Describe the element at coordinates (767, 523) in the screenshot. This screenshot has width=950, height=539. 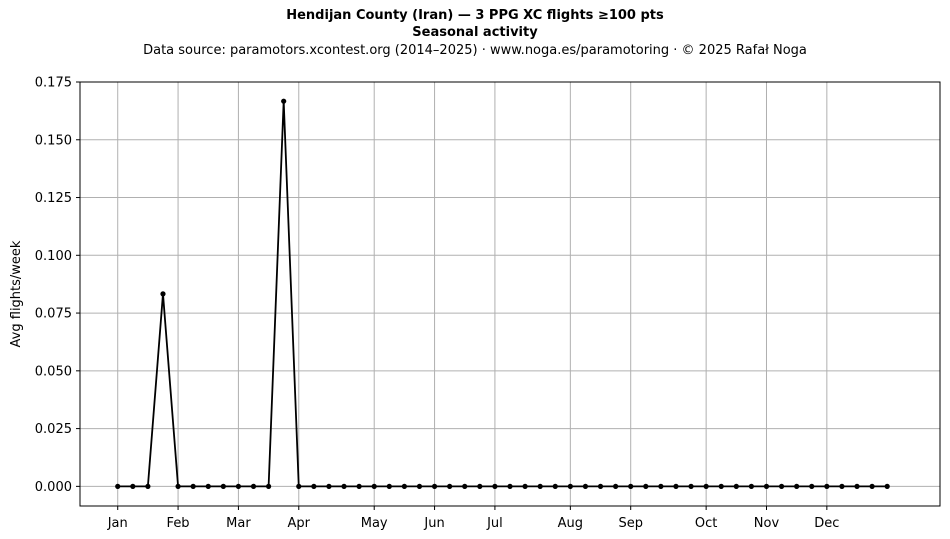
I see `x-tick-label: Nov` at that location.